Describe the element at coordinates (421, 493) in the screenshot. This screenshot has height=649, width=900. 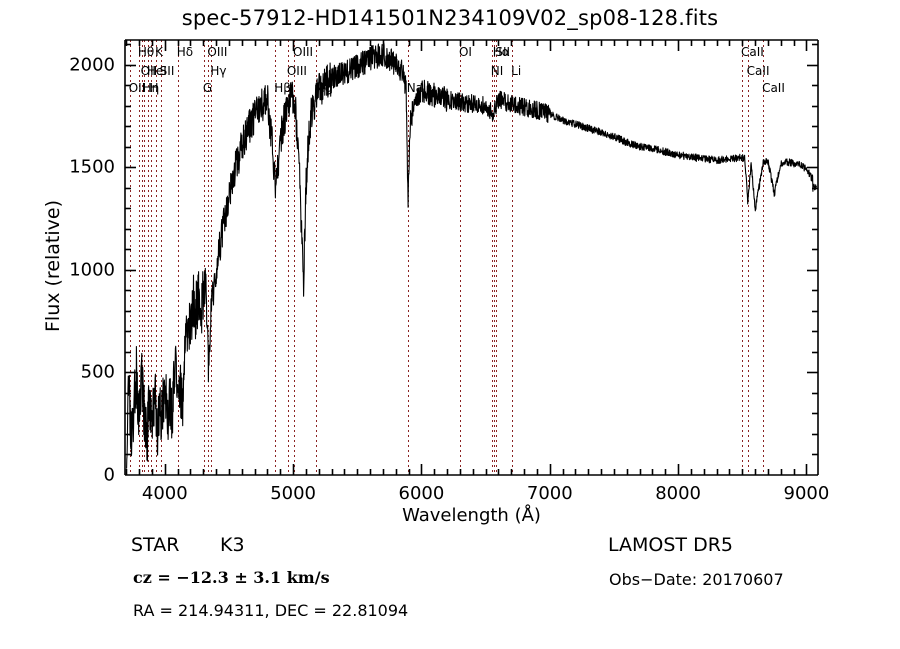
I see `x-tick-label: 6000` at that location.